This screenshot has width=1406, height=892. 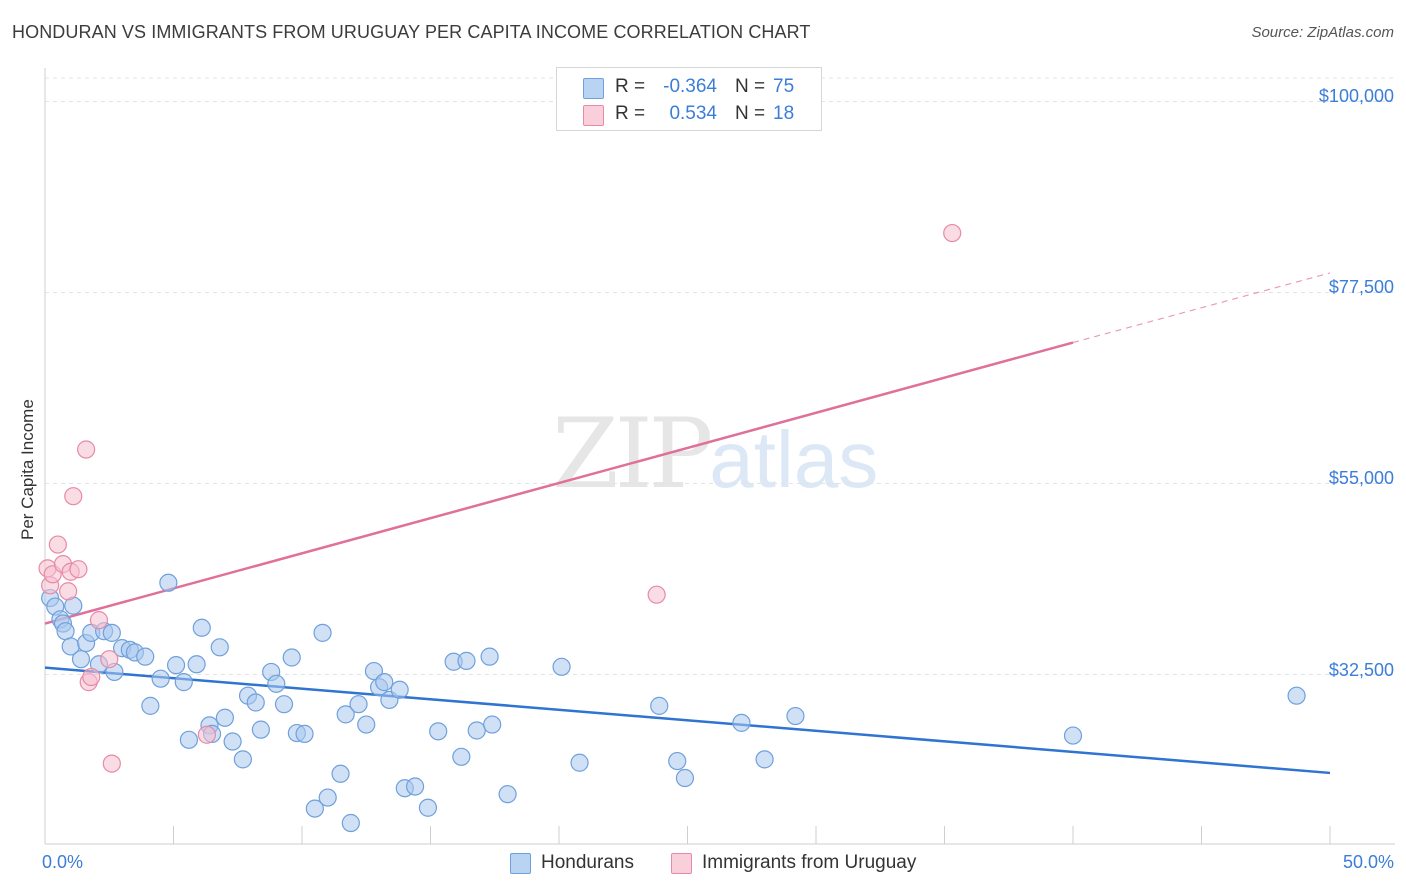 I want to click on legend-label: Immigrants from Uruguay, so click(x=809, y=862).